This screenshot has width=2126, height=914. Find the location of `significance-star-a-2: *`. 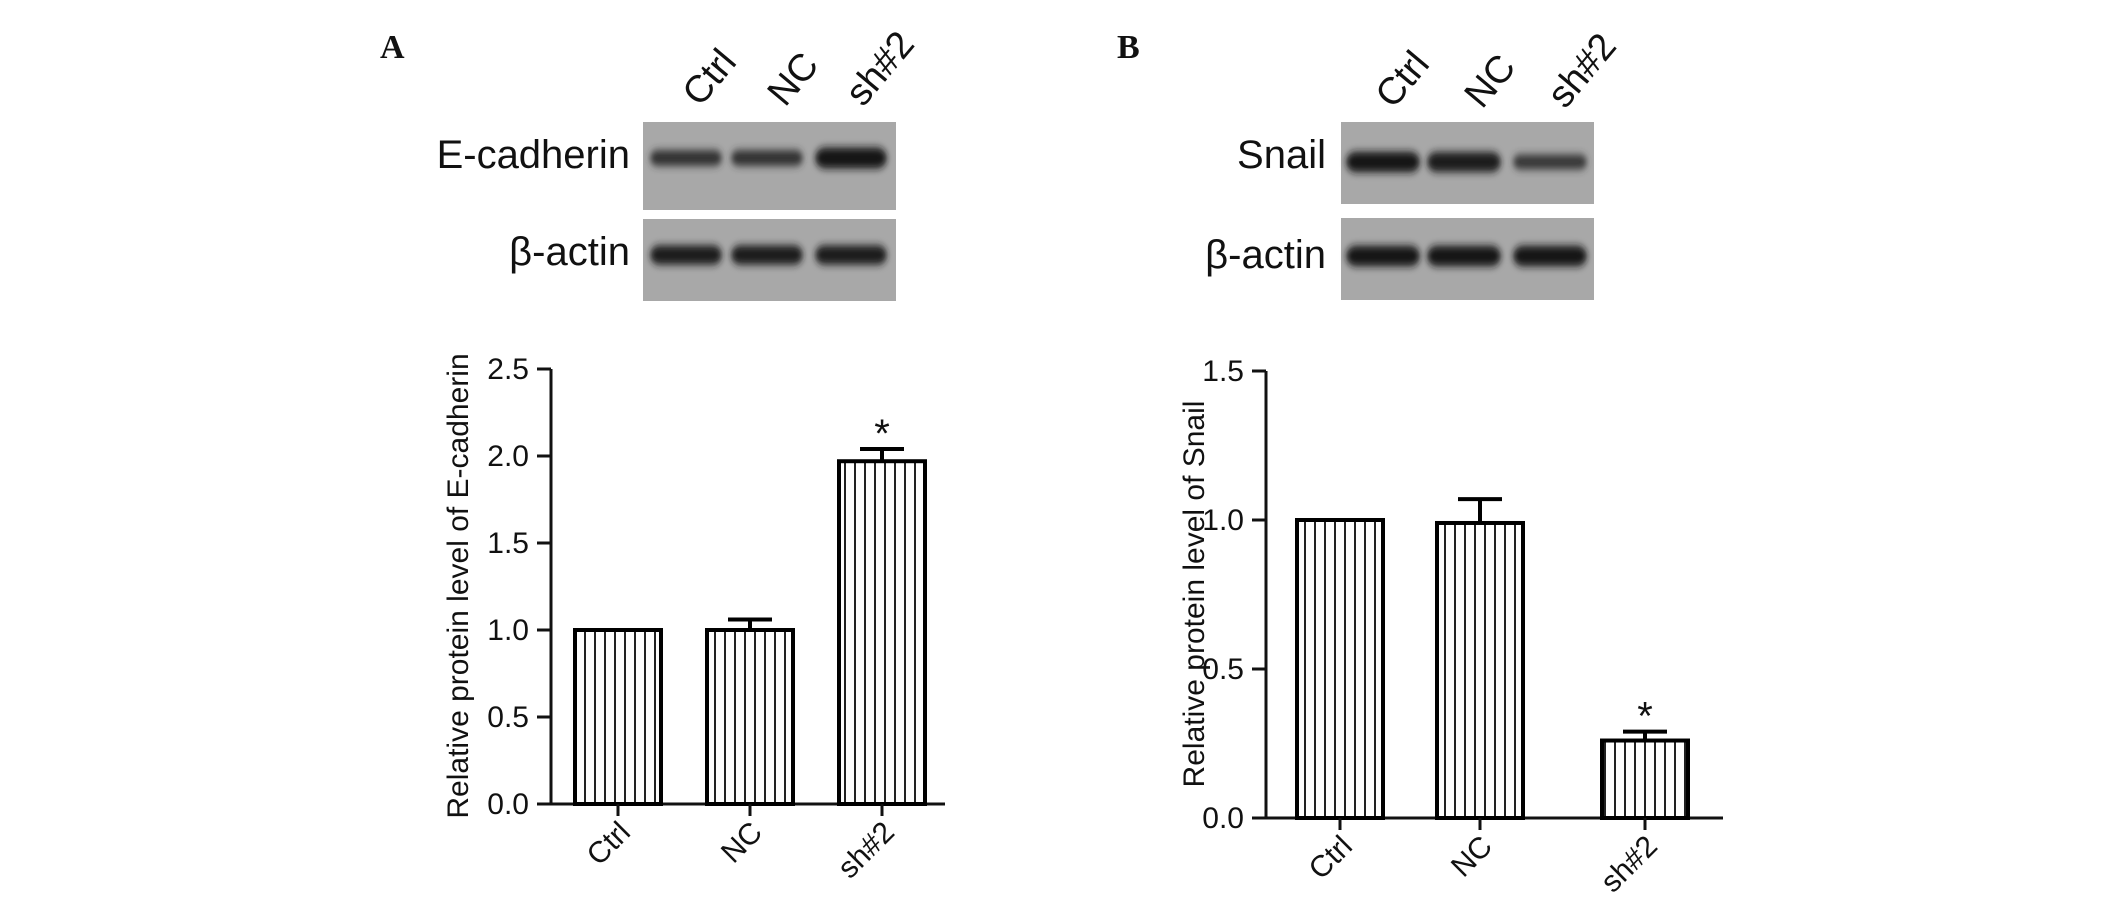

significance-star-a-2: * is located at coordinates (882, 434).